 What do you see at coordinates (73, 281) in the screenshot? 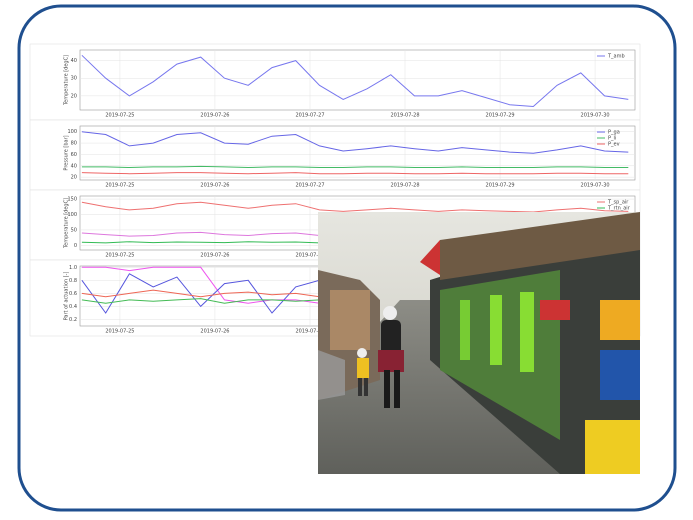
I see `y-tick-label: 0.8` at bounding box center [73, 281].